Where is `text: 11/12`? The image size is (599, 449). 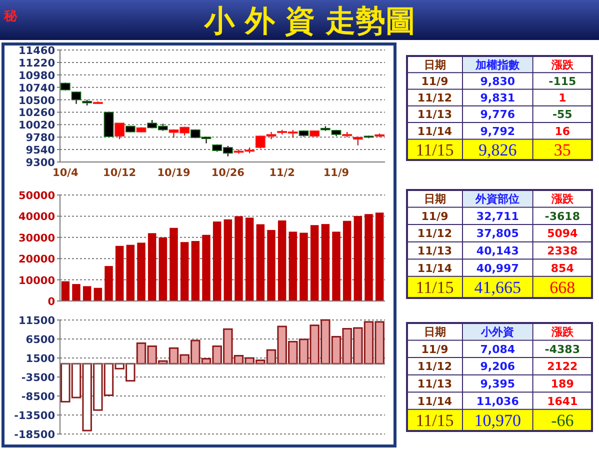
text: 11/12 is located at coordinates (434, 233).